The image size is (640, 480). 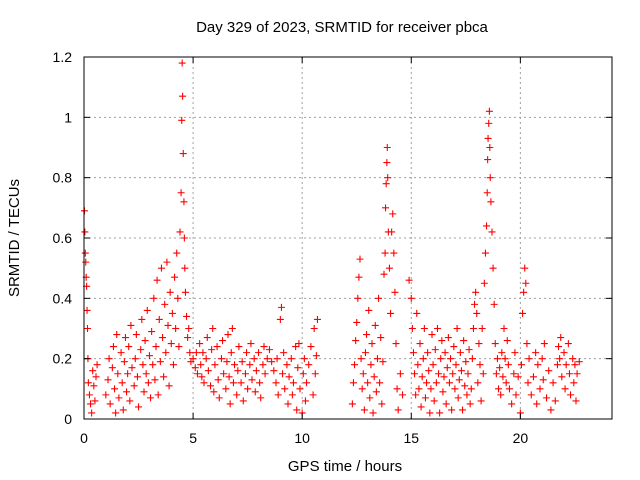 I want to click on x-tick-label: 20, so click(x=521, y=438).